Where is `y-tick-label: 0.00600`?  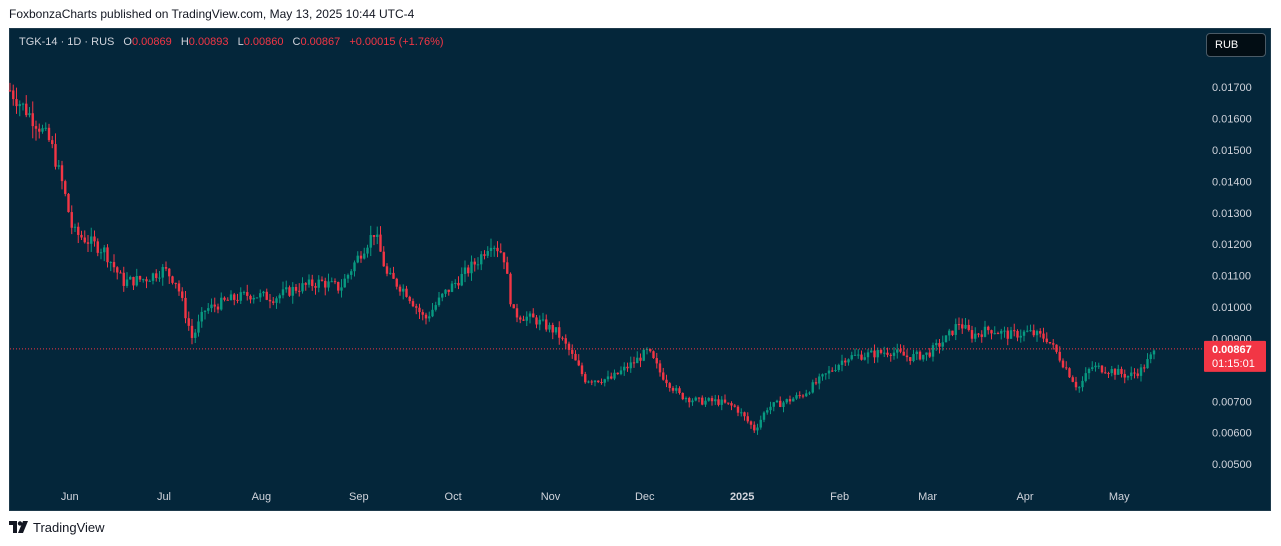 y-tick-label: 0.00600 is located at coordinates (1232, 434).